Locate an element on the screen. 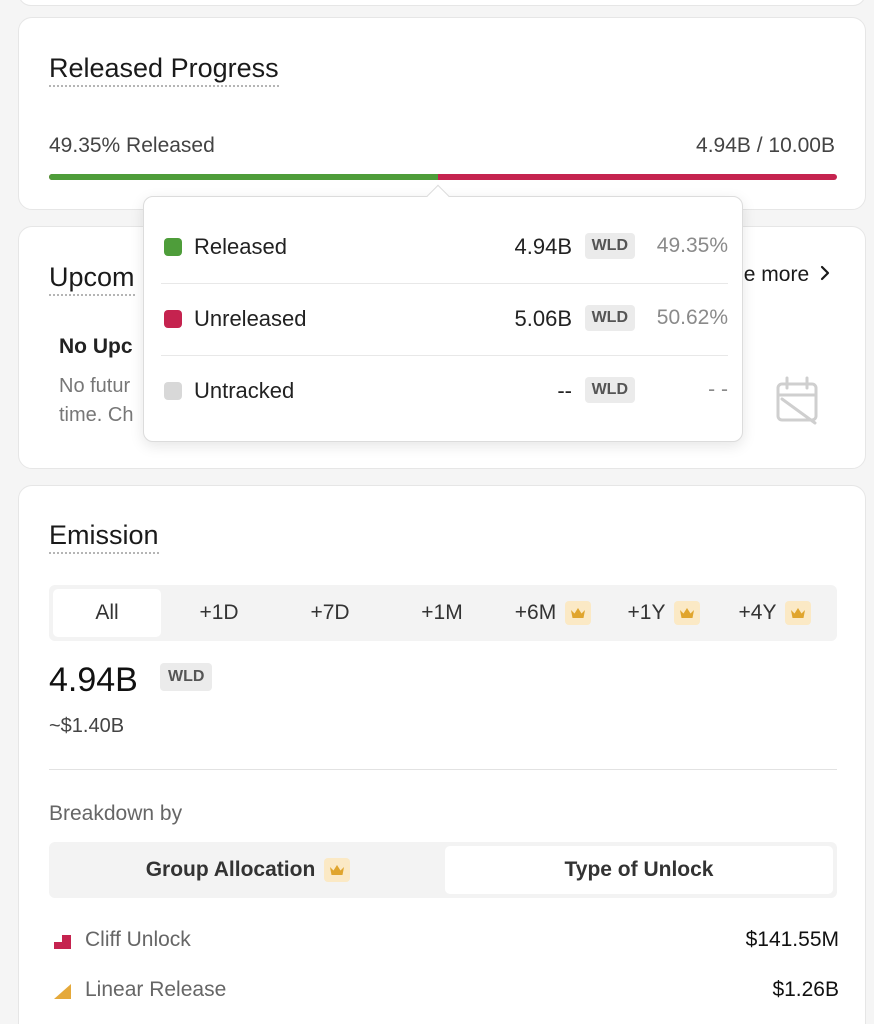 This screenshot has height=1024, width=874. tab-7d: +7D is located at coordinates (330, 613).